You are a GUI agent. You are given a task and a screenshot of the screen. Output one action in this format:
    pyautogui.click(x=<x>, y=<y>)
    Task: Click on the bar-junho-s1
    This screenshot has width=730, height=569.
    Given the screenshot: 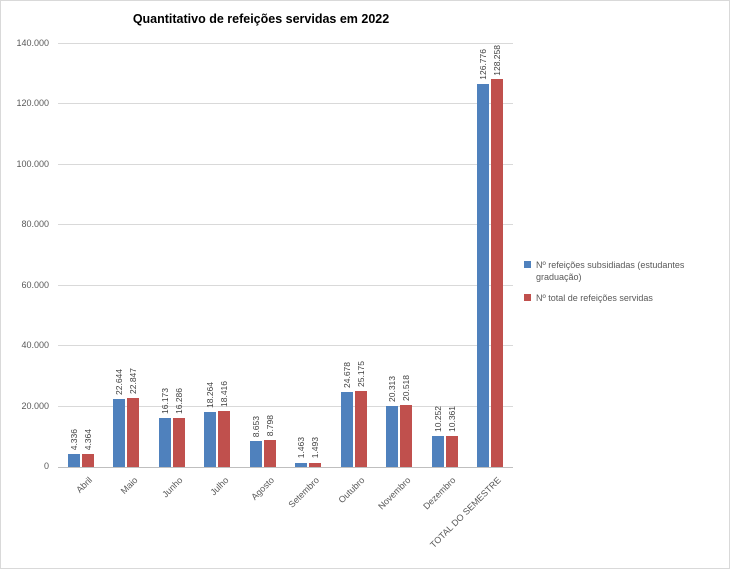 What is the action you would take?
    pyautogui.click(x=164, y=442)
    